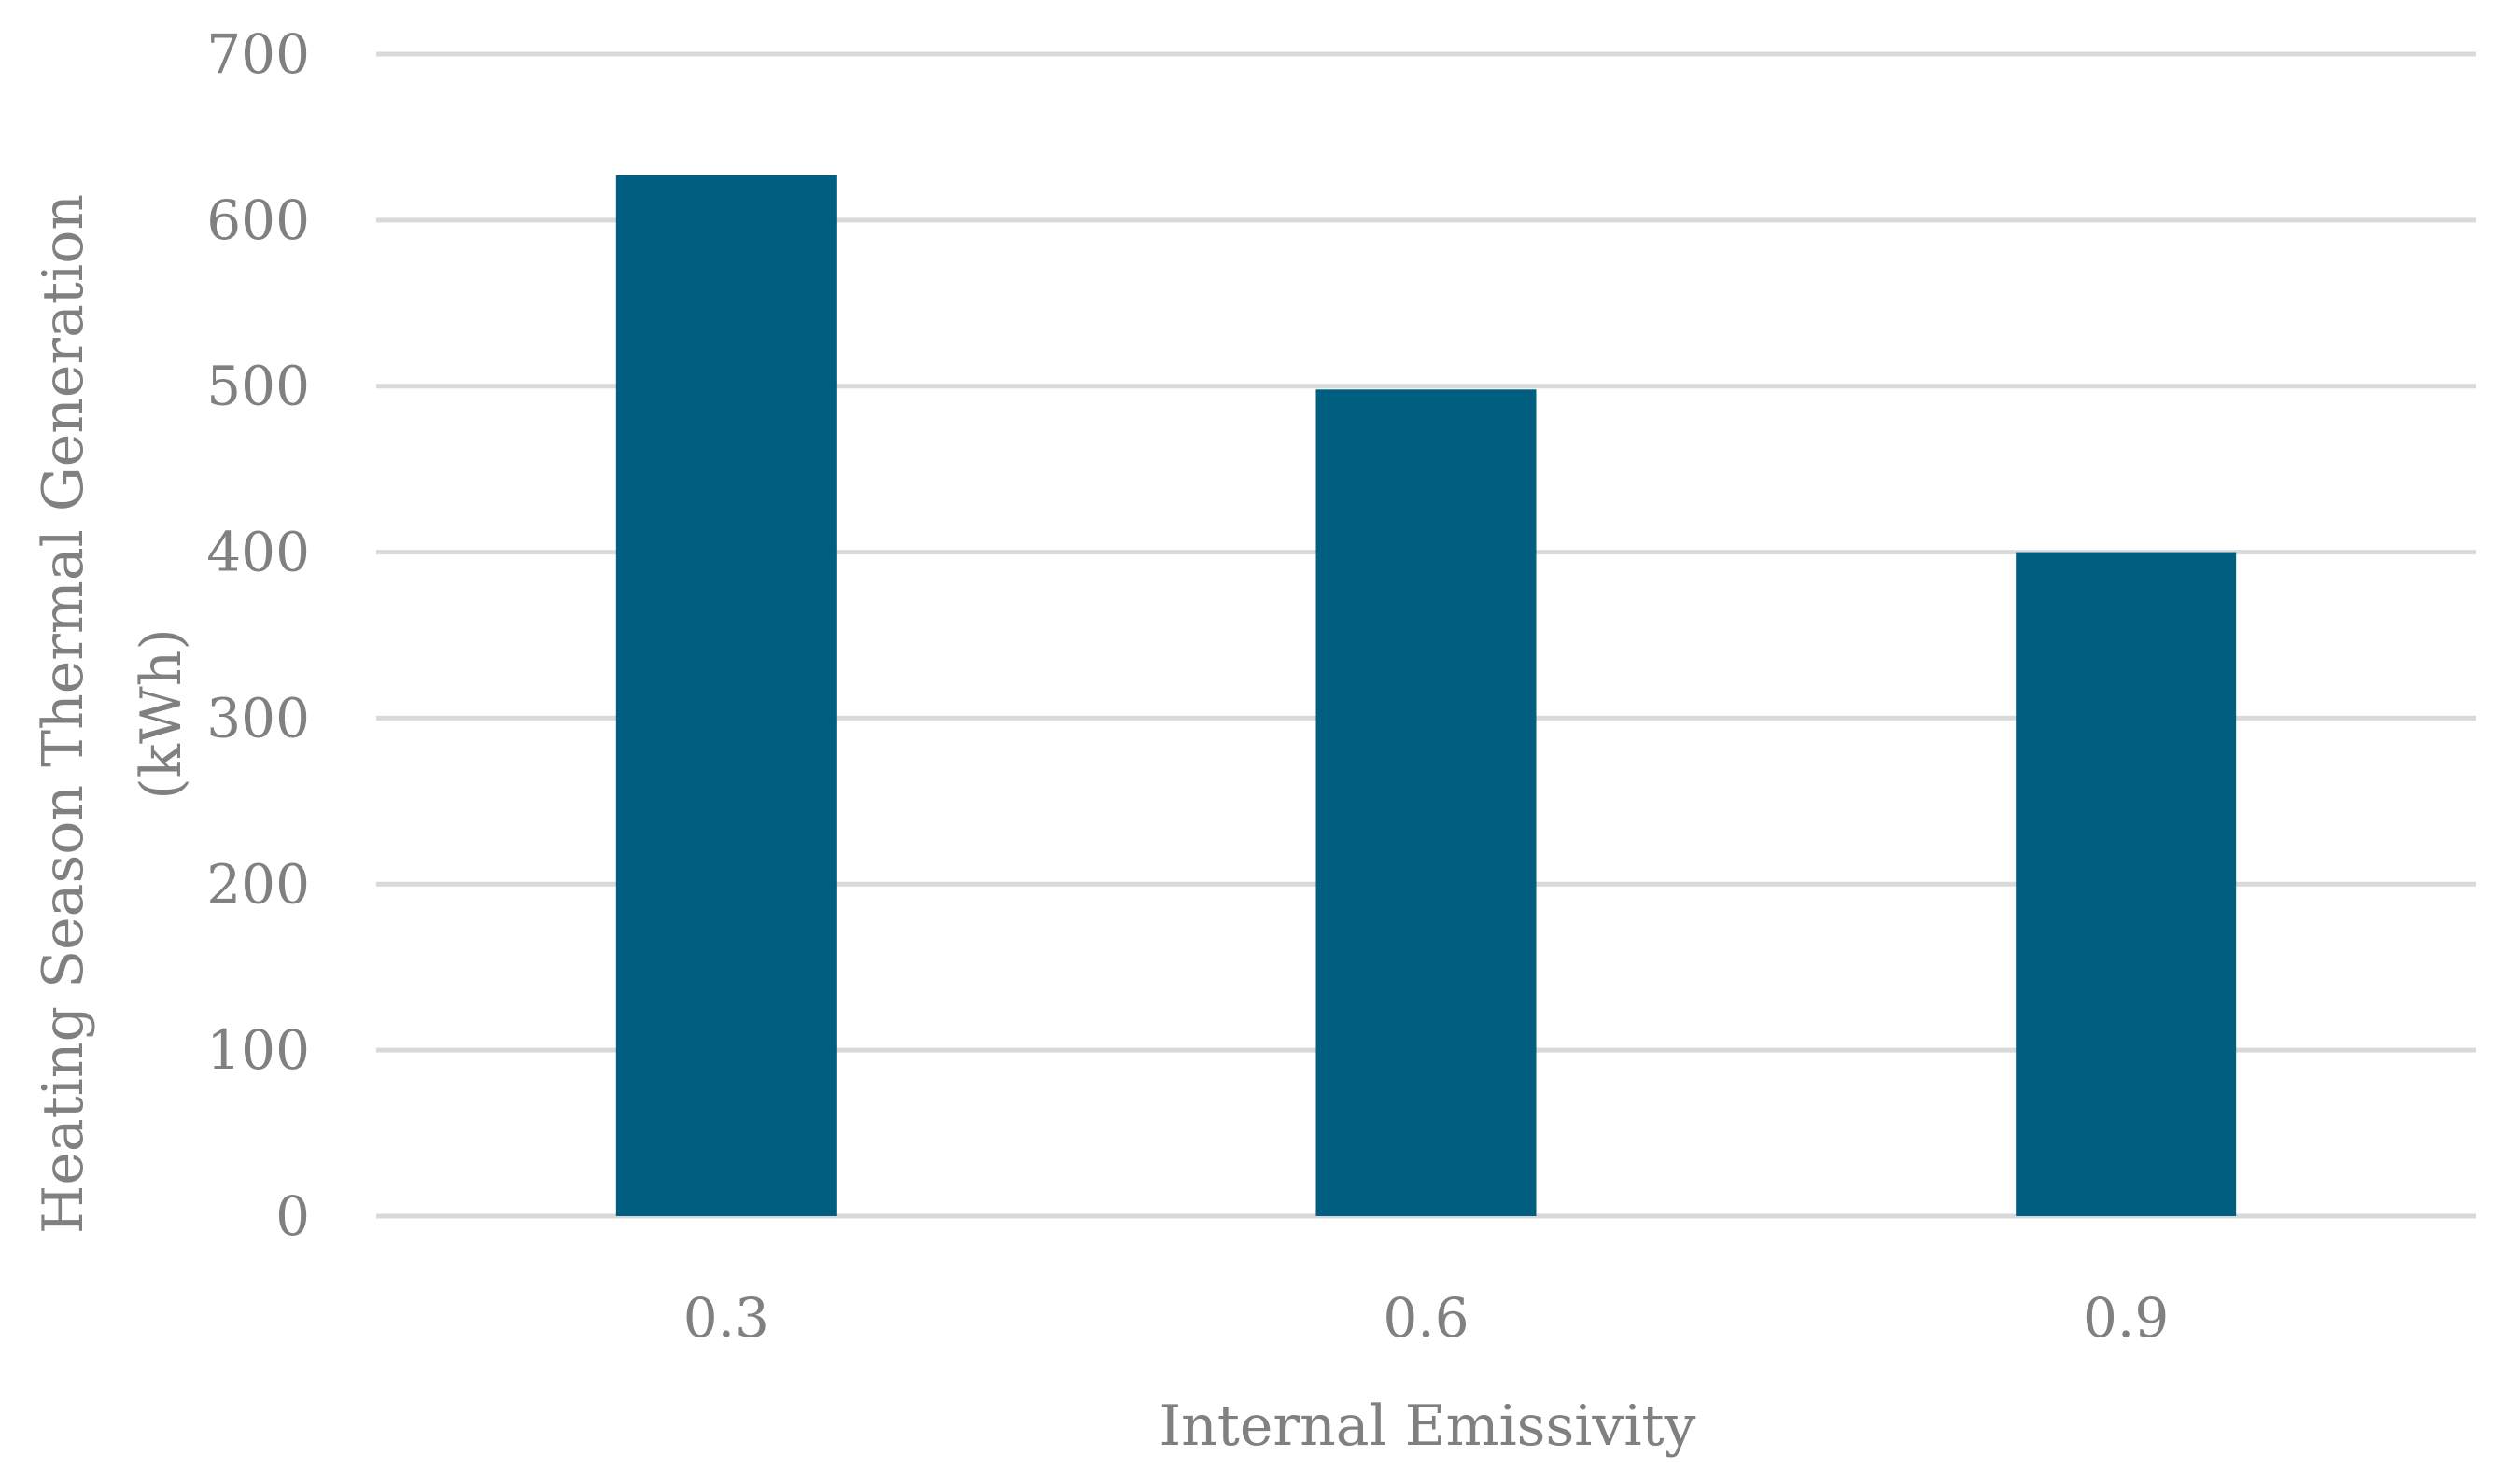 The height and width of the screenshot is (1484, 2503). I want to click on x-axis-tick-labels: 0.3 0.6 0.9, so click(1426, 1318).